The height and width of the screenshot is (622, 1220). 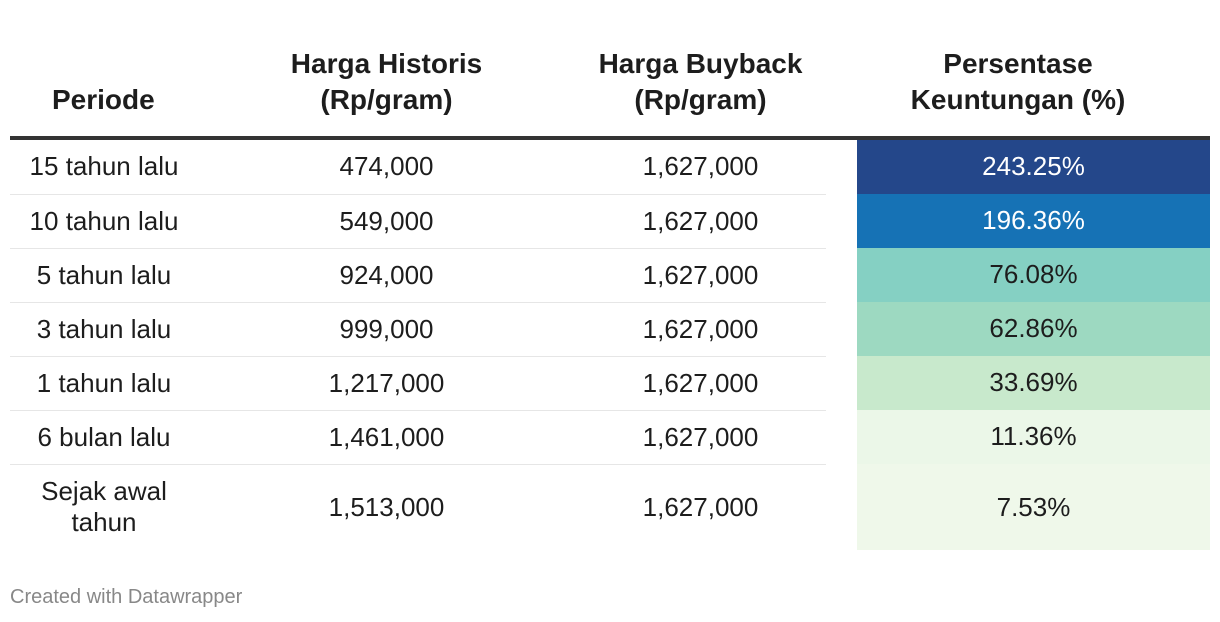 What do you see at coordinates (386, 166) in the screenshot?
I see `cell-harga-historis: 474,000` at bounding box center [386, 166].